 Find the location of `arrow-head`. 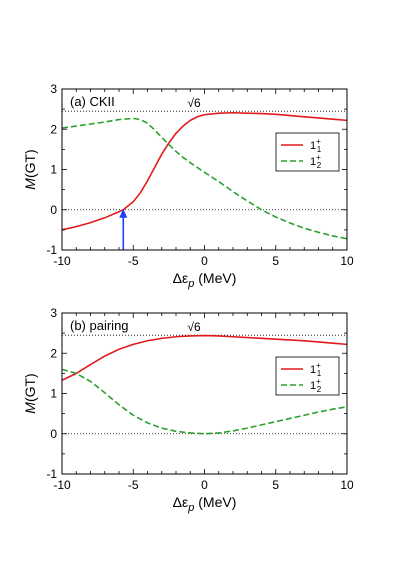

arrow-head is located at coordinates (123, 213).